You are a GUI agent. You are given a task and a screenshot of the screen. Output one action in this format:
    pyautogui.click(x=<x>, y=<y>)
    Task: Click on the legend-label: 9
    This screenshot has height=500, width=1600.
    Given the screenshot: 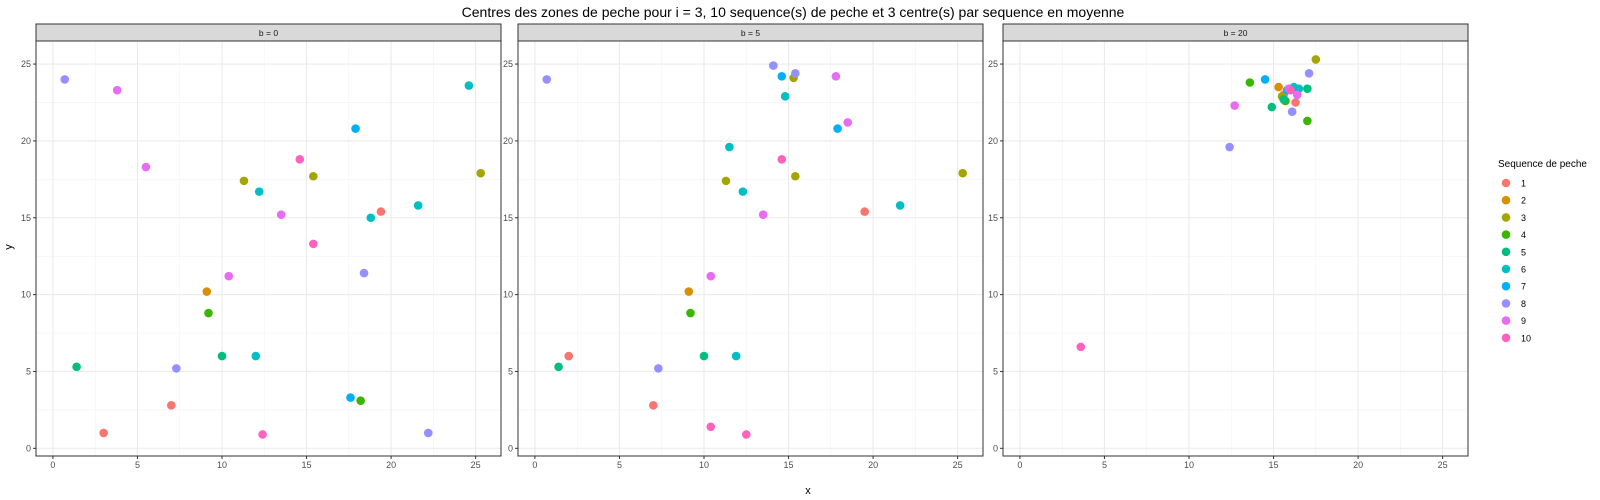 What is the action you would take?
    pyautogui.click(x=1523, y=321)
    